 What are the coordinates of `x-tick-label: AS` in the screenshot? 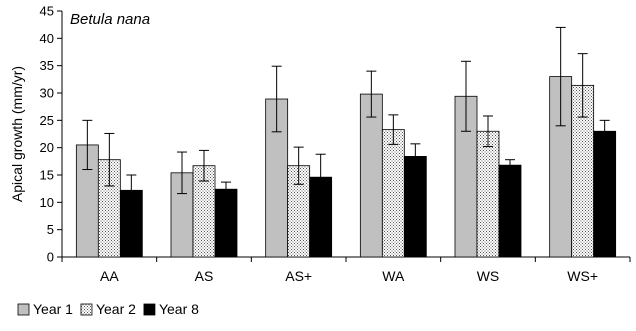 It's located at (204, 276).